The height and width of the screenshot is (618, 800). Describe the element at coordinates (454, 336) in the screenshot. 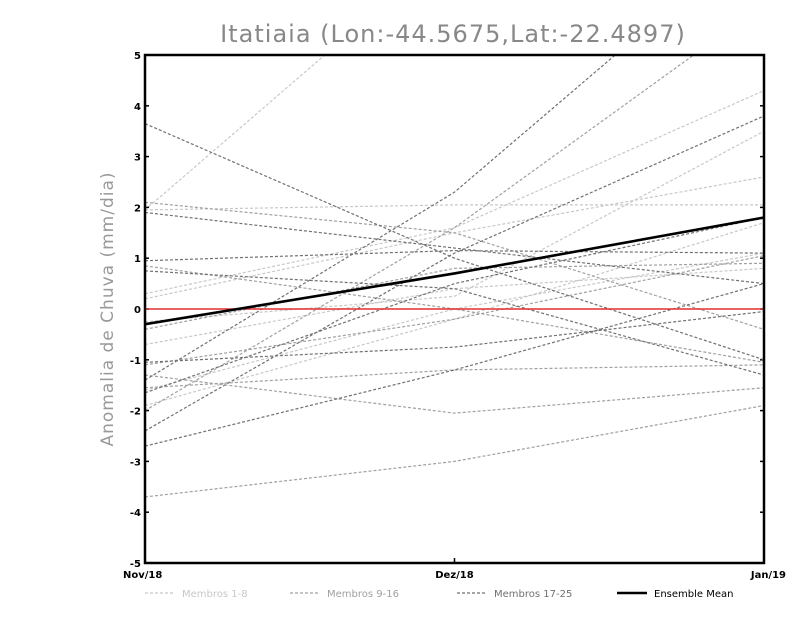

I see `series-line-m25` at that location.